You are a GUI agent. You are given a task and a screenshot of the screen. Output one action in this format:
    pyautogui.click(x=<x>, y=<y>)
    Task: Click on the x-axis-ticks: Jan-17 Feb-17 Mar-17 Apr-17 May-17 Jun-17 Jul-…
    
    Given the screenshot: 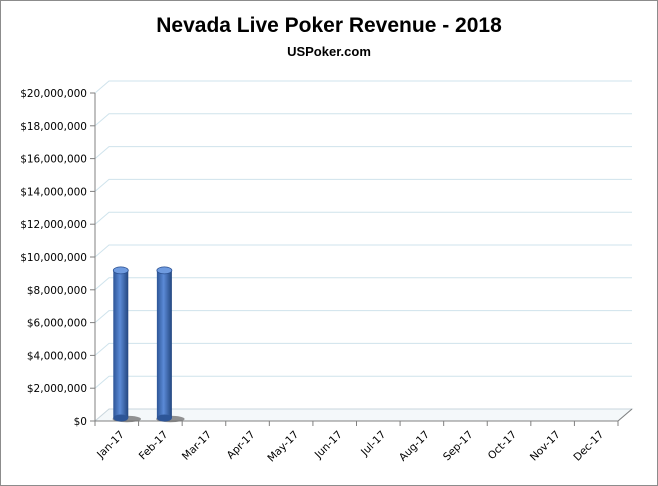 What is the action you would take?
    pyautogui.click(x=350, y=447)
    